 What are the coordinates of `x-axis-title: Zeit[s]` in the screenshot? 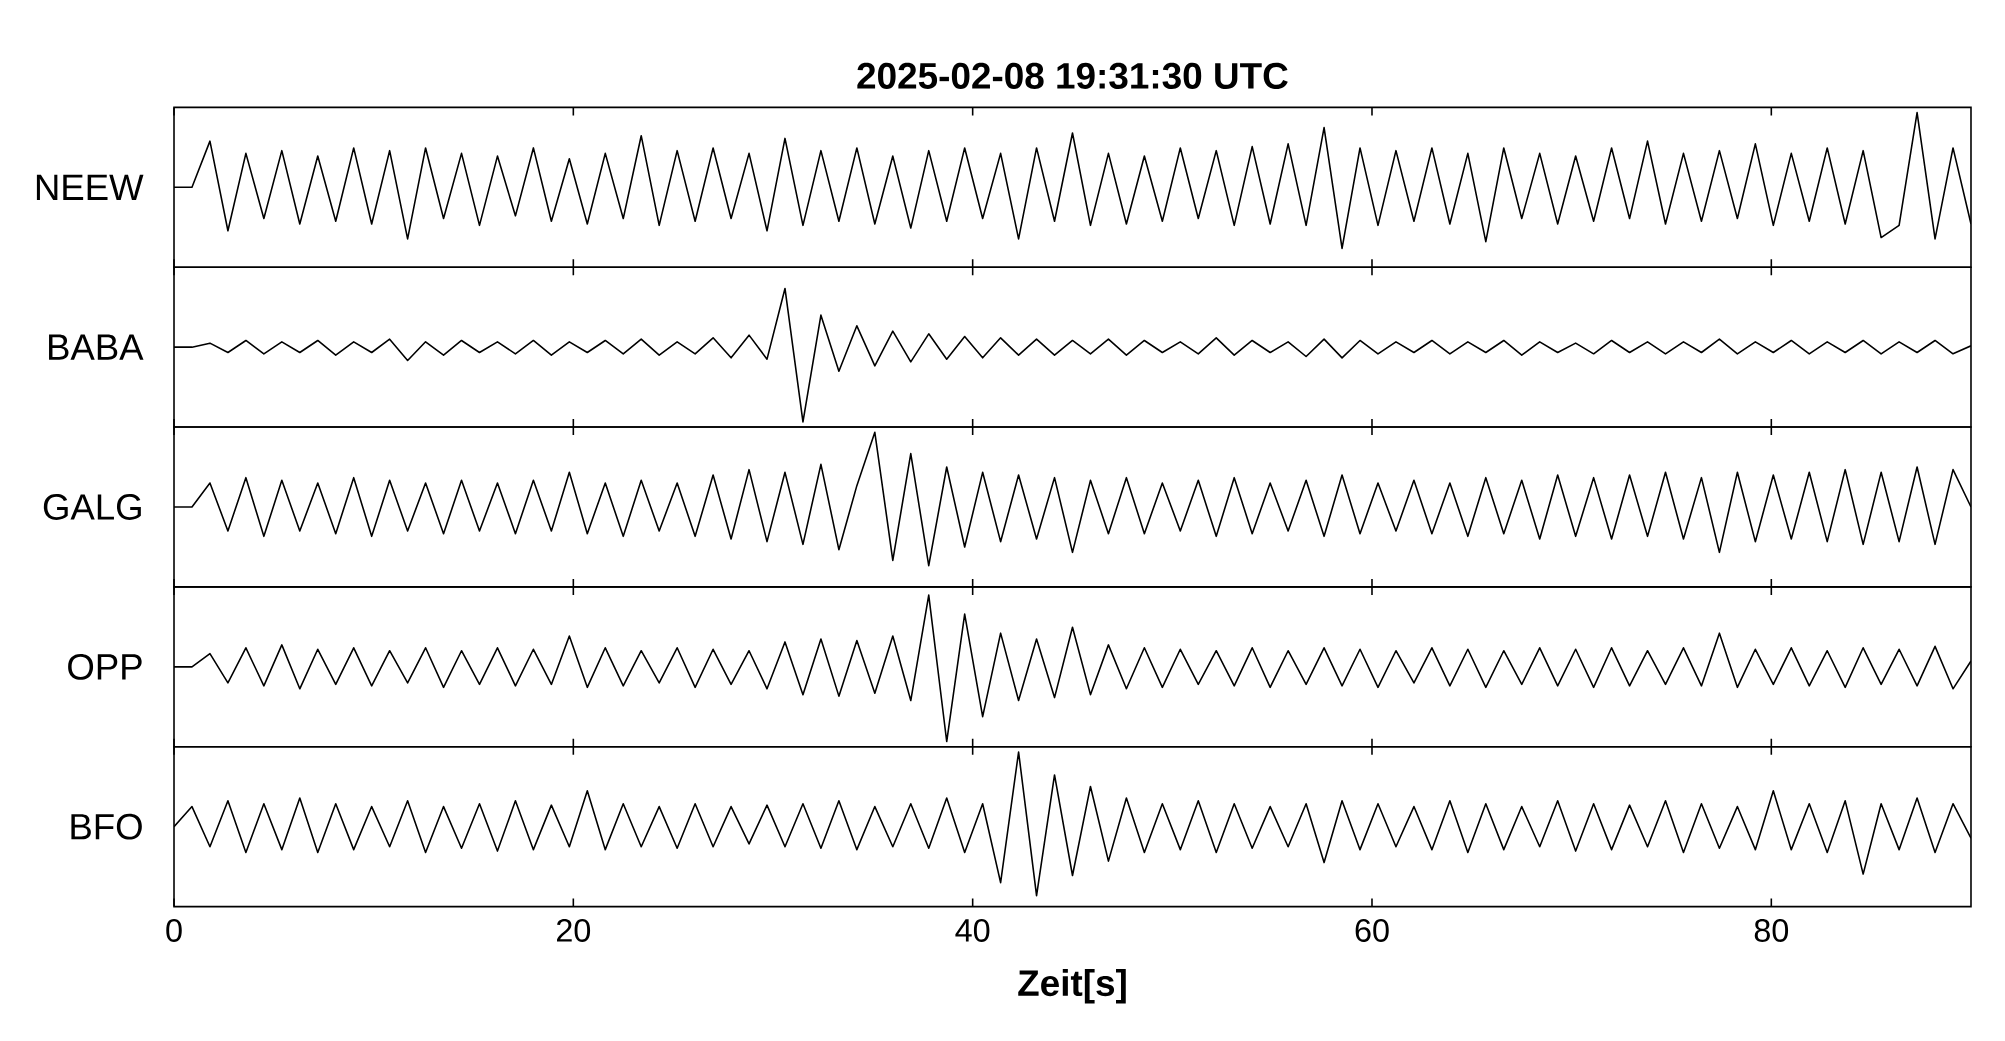 It's located at (1072, 986).